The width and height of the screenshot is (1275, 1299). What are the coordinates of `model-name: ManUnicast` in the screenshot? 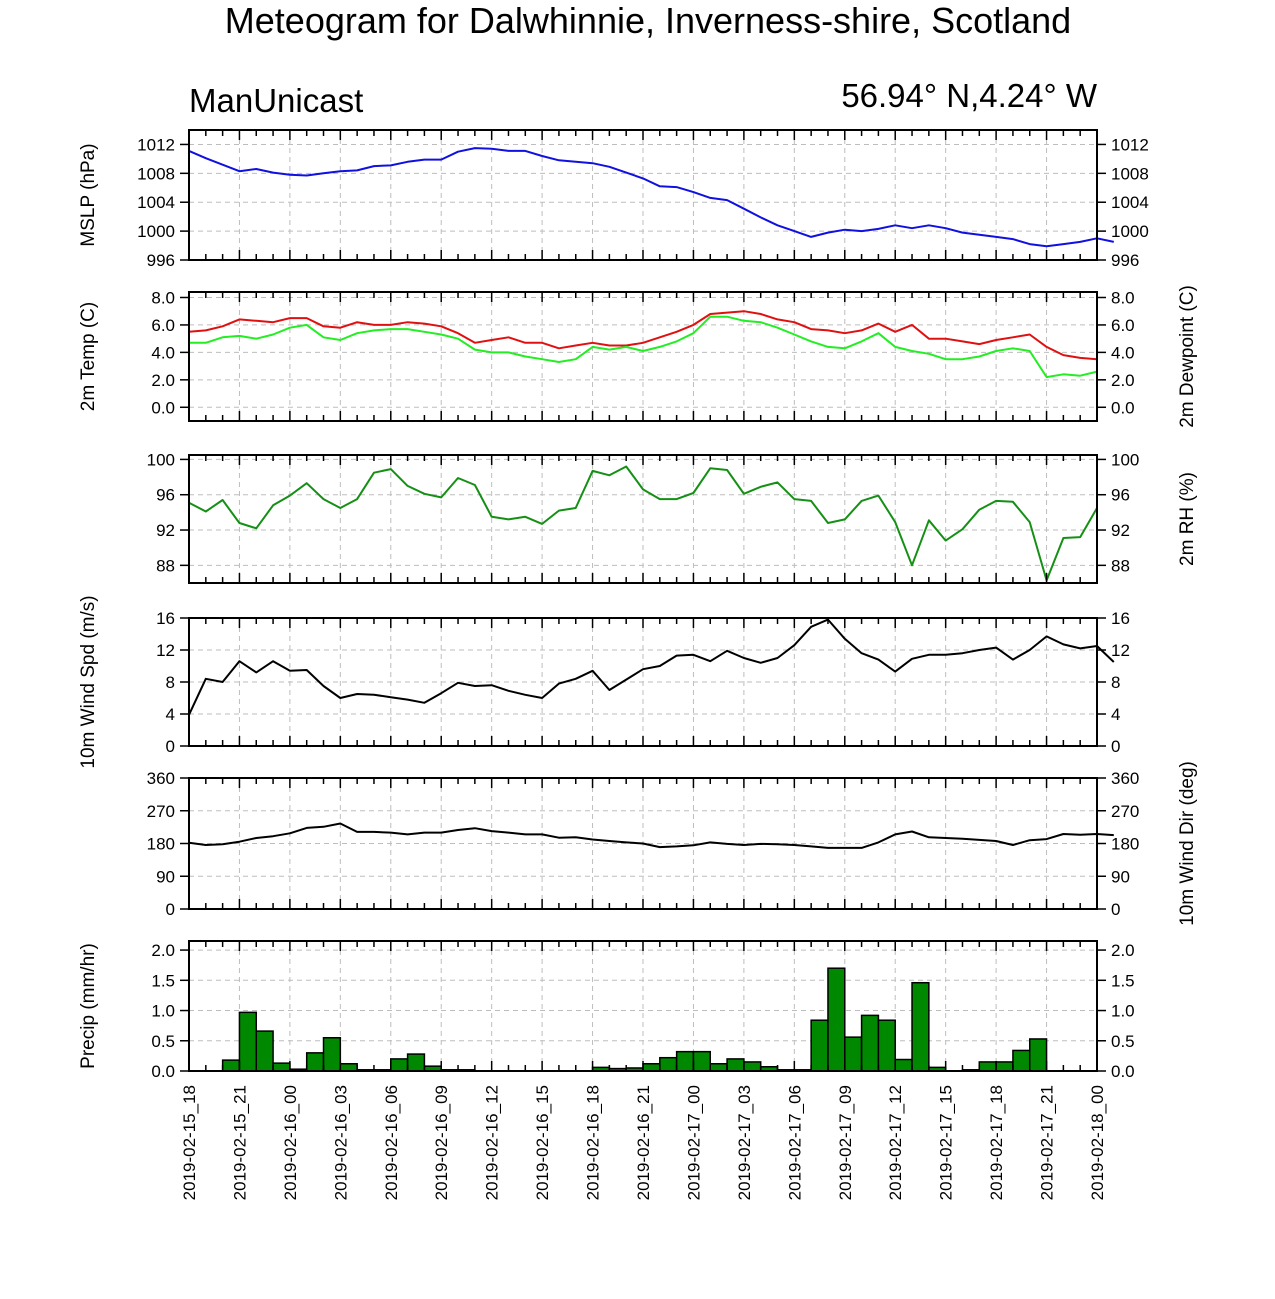 It's located at (276, 100).